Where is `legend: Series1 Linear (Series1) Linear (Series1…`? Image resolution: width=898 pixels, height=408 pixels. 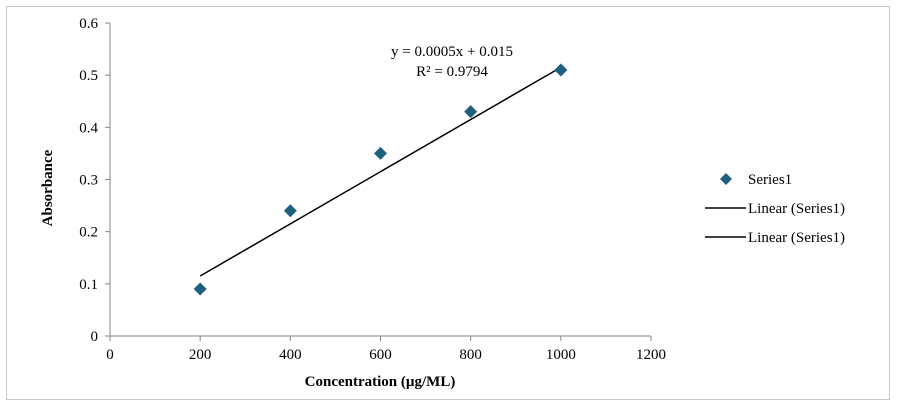
legend: Series1 Linear (Series1) Linear (Series1… is located at coordinates (775, 209).